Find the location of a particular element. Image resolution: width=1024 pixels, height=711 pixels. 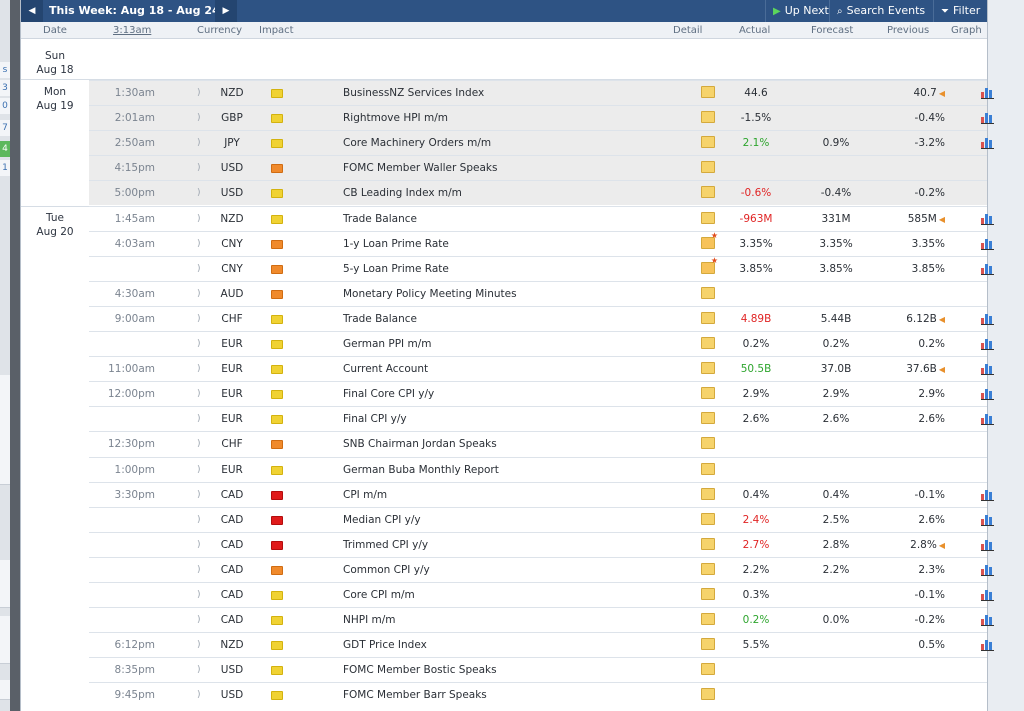

event-name: German Buba Monthly Report is located at coordinates (421, 469).